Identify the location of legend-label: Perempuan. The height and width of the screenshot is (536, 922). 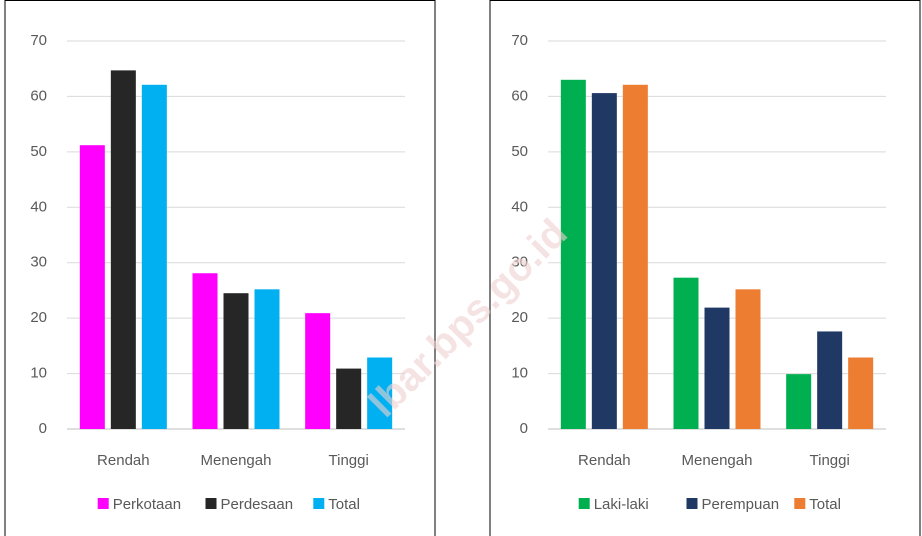
(741, 504).